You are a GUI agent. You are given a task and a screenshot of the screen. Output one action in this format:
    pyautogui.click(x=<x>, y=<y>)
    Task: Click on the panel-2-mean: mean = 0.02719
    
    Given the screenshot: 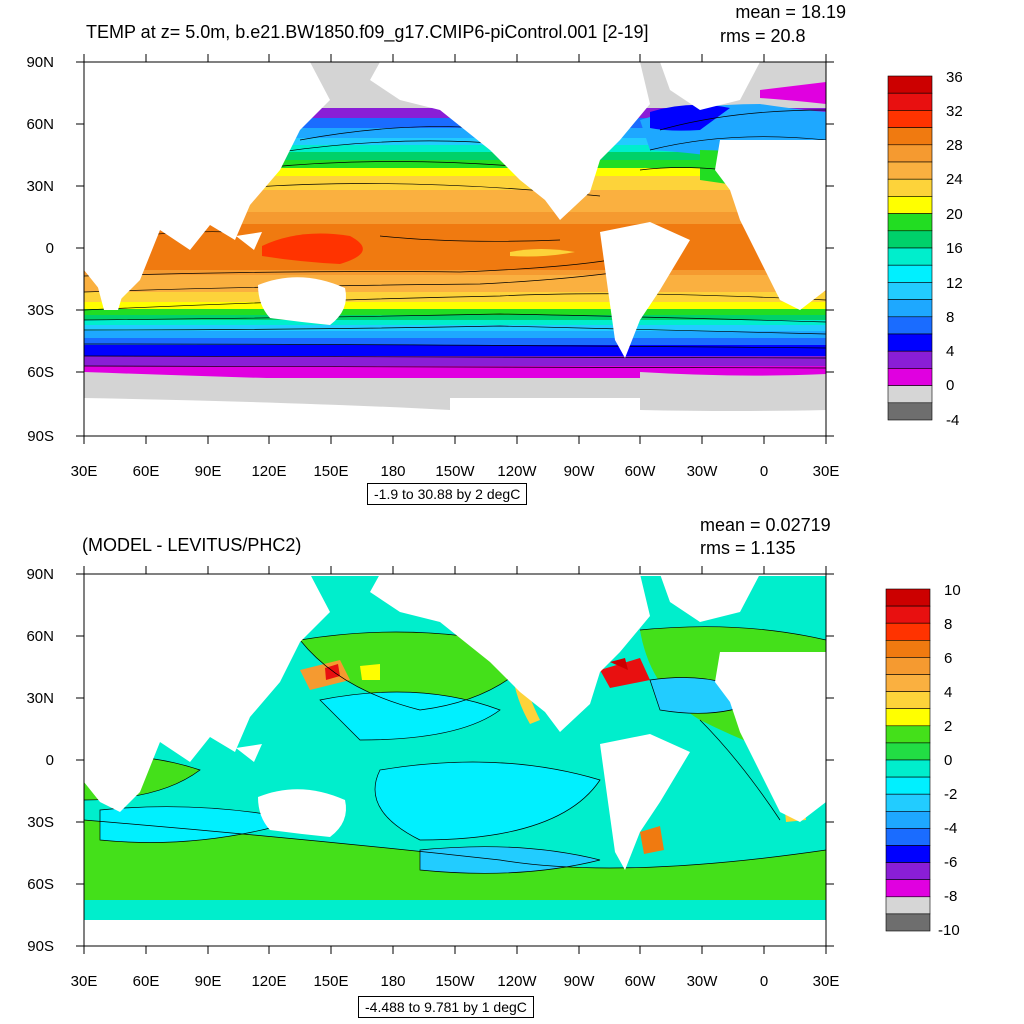 What is the action you would take?
    pyautogui.click(x=765, y=525)
    